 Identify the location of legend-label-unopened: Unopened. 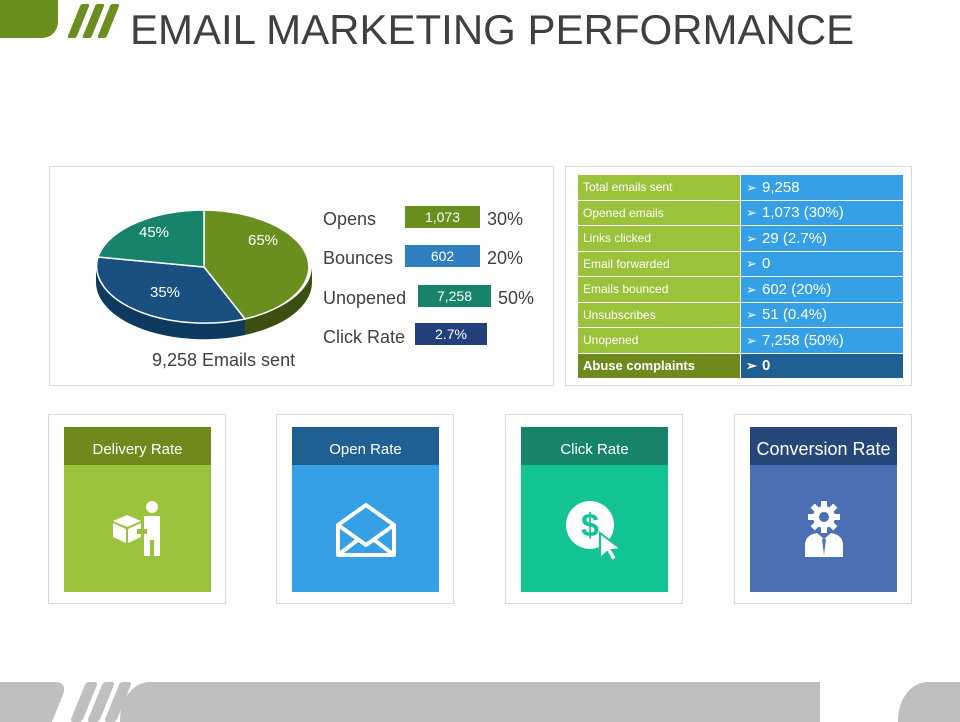
(365, 298).